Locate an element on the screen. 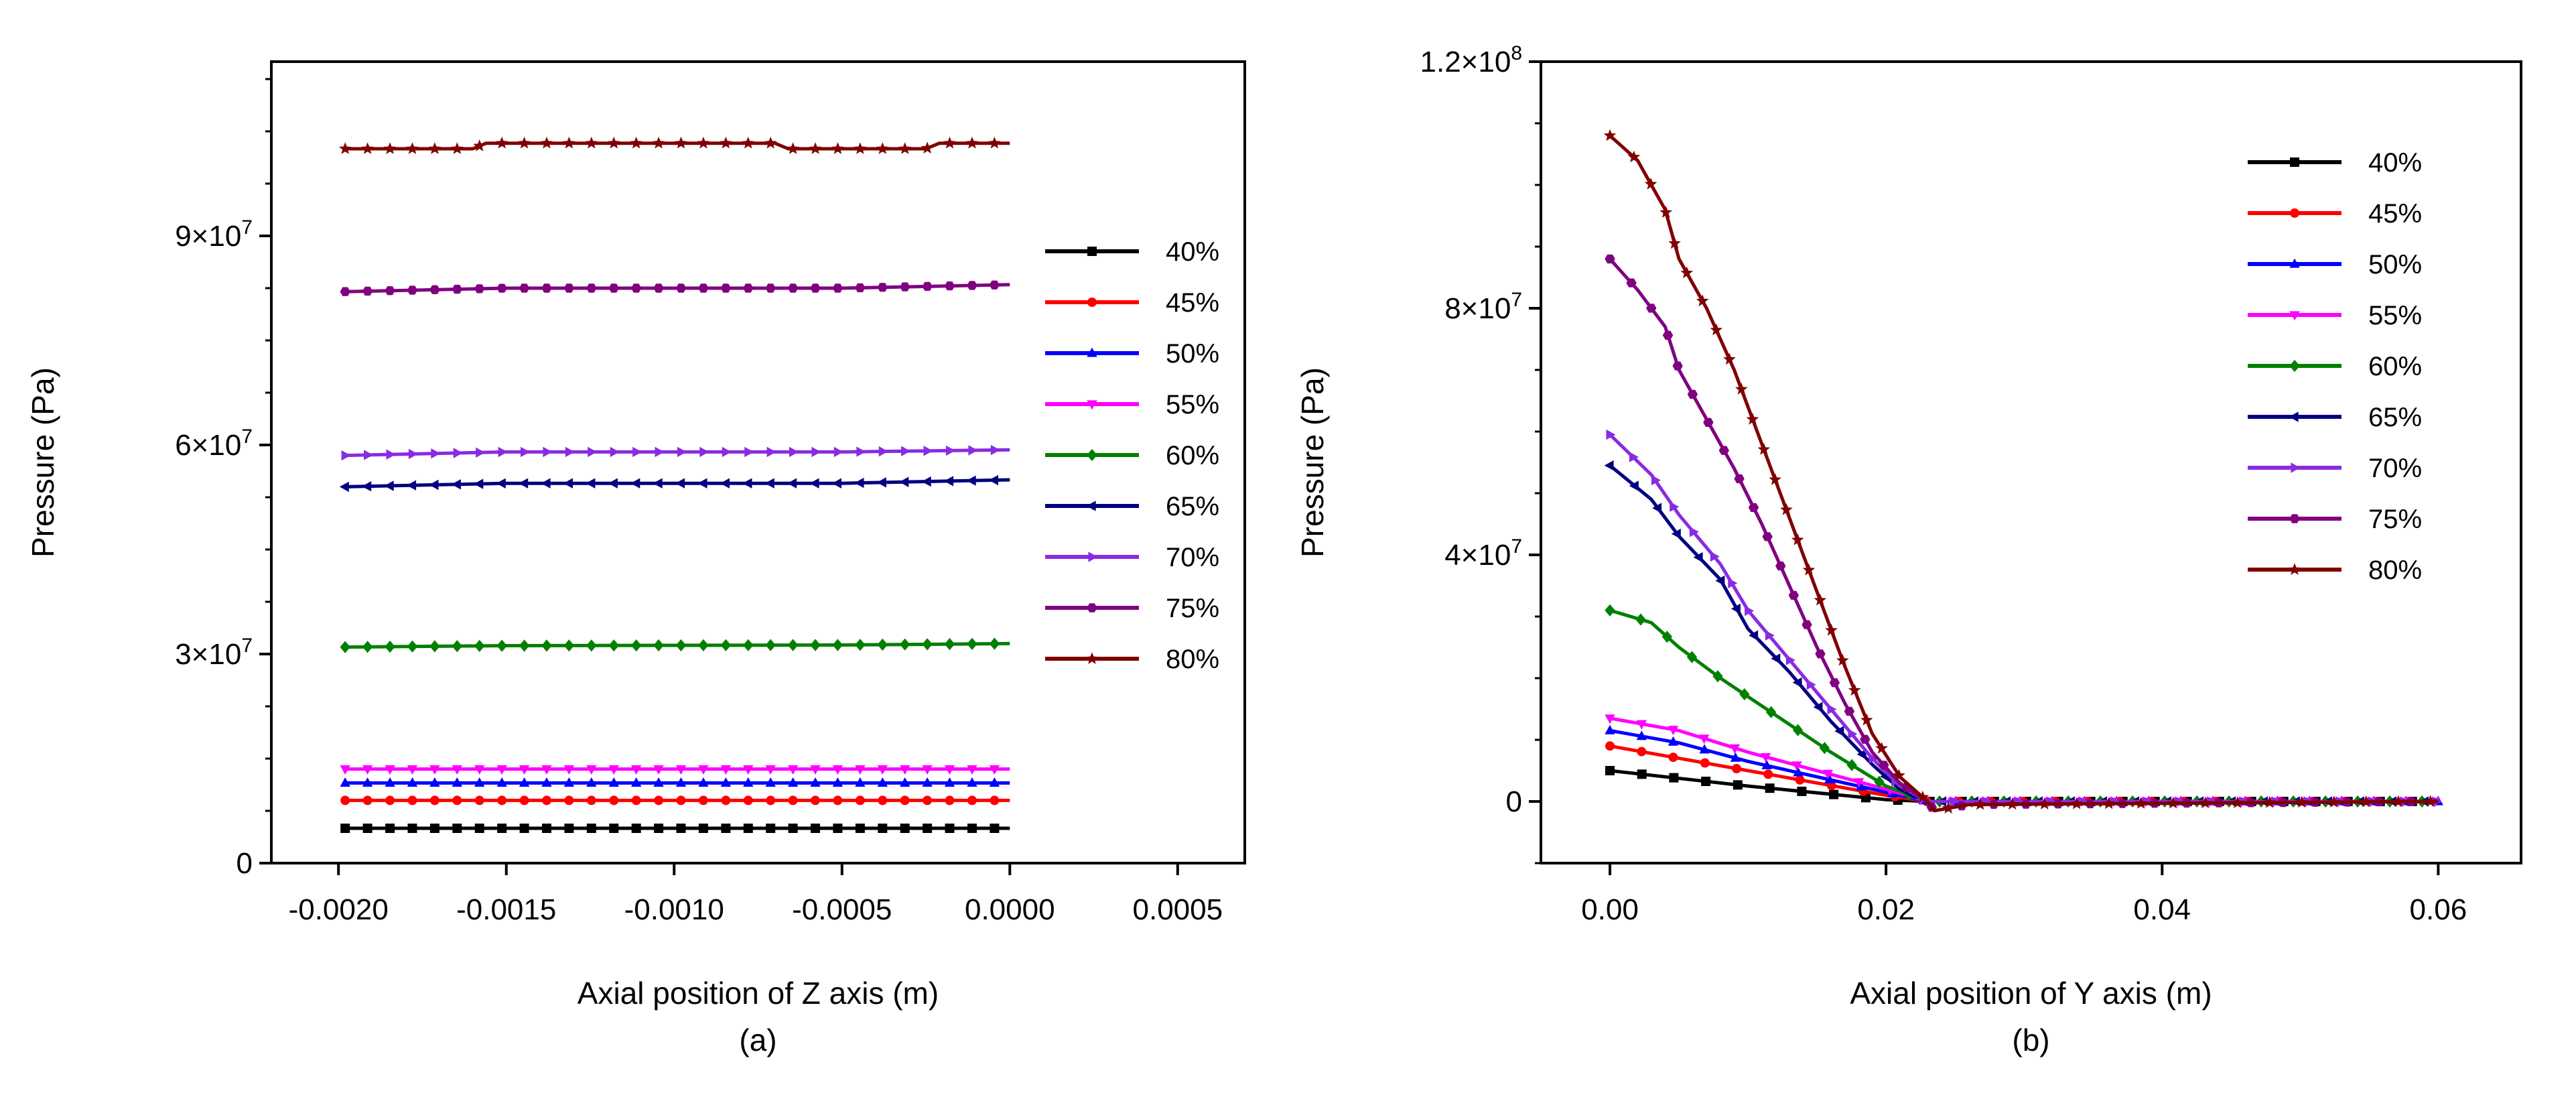 The image size is (2576, 1097). series-line is located at coordinates (677, 146).